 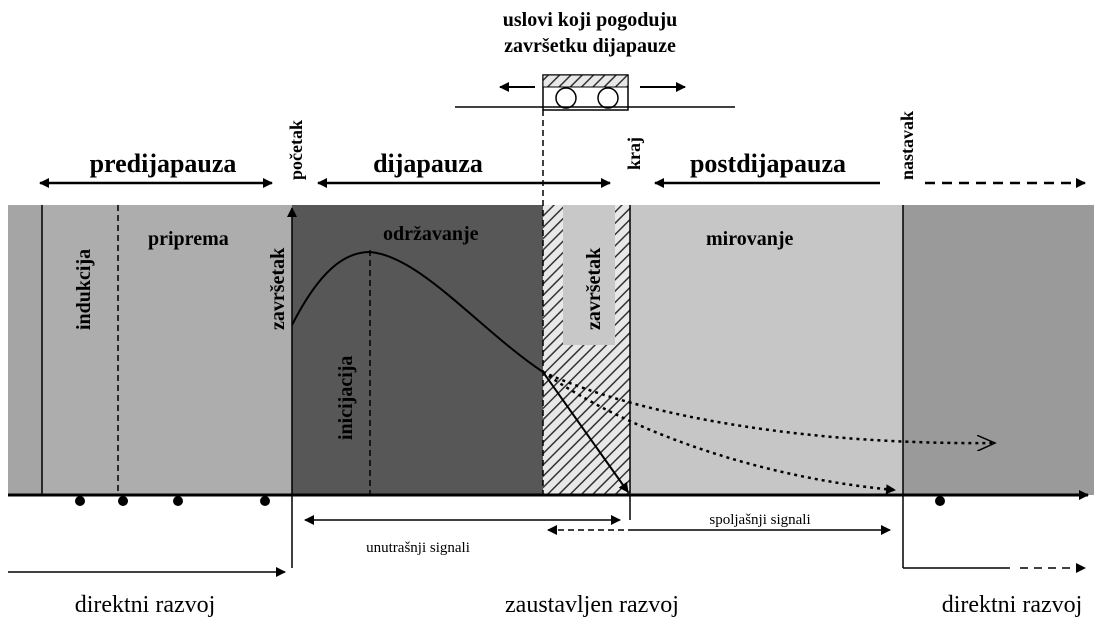 What do you see at coordinates (585, 81) in the screenshot?
I see `hatched-box` at bounding box center [585, 81].